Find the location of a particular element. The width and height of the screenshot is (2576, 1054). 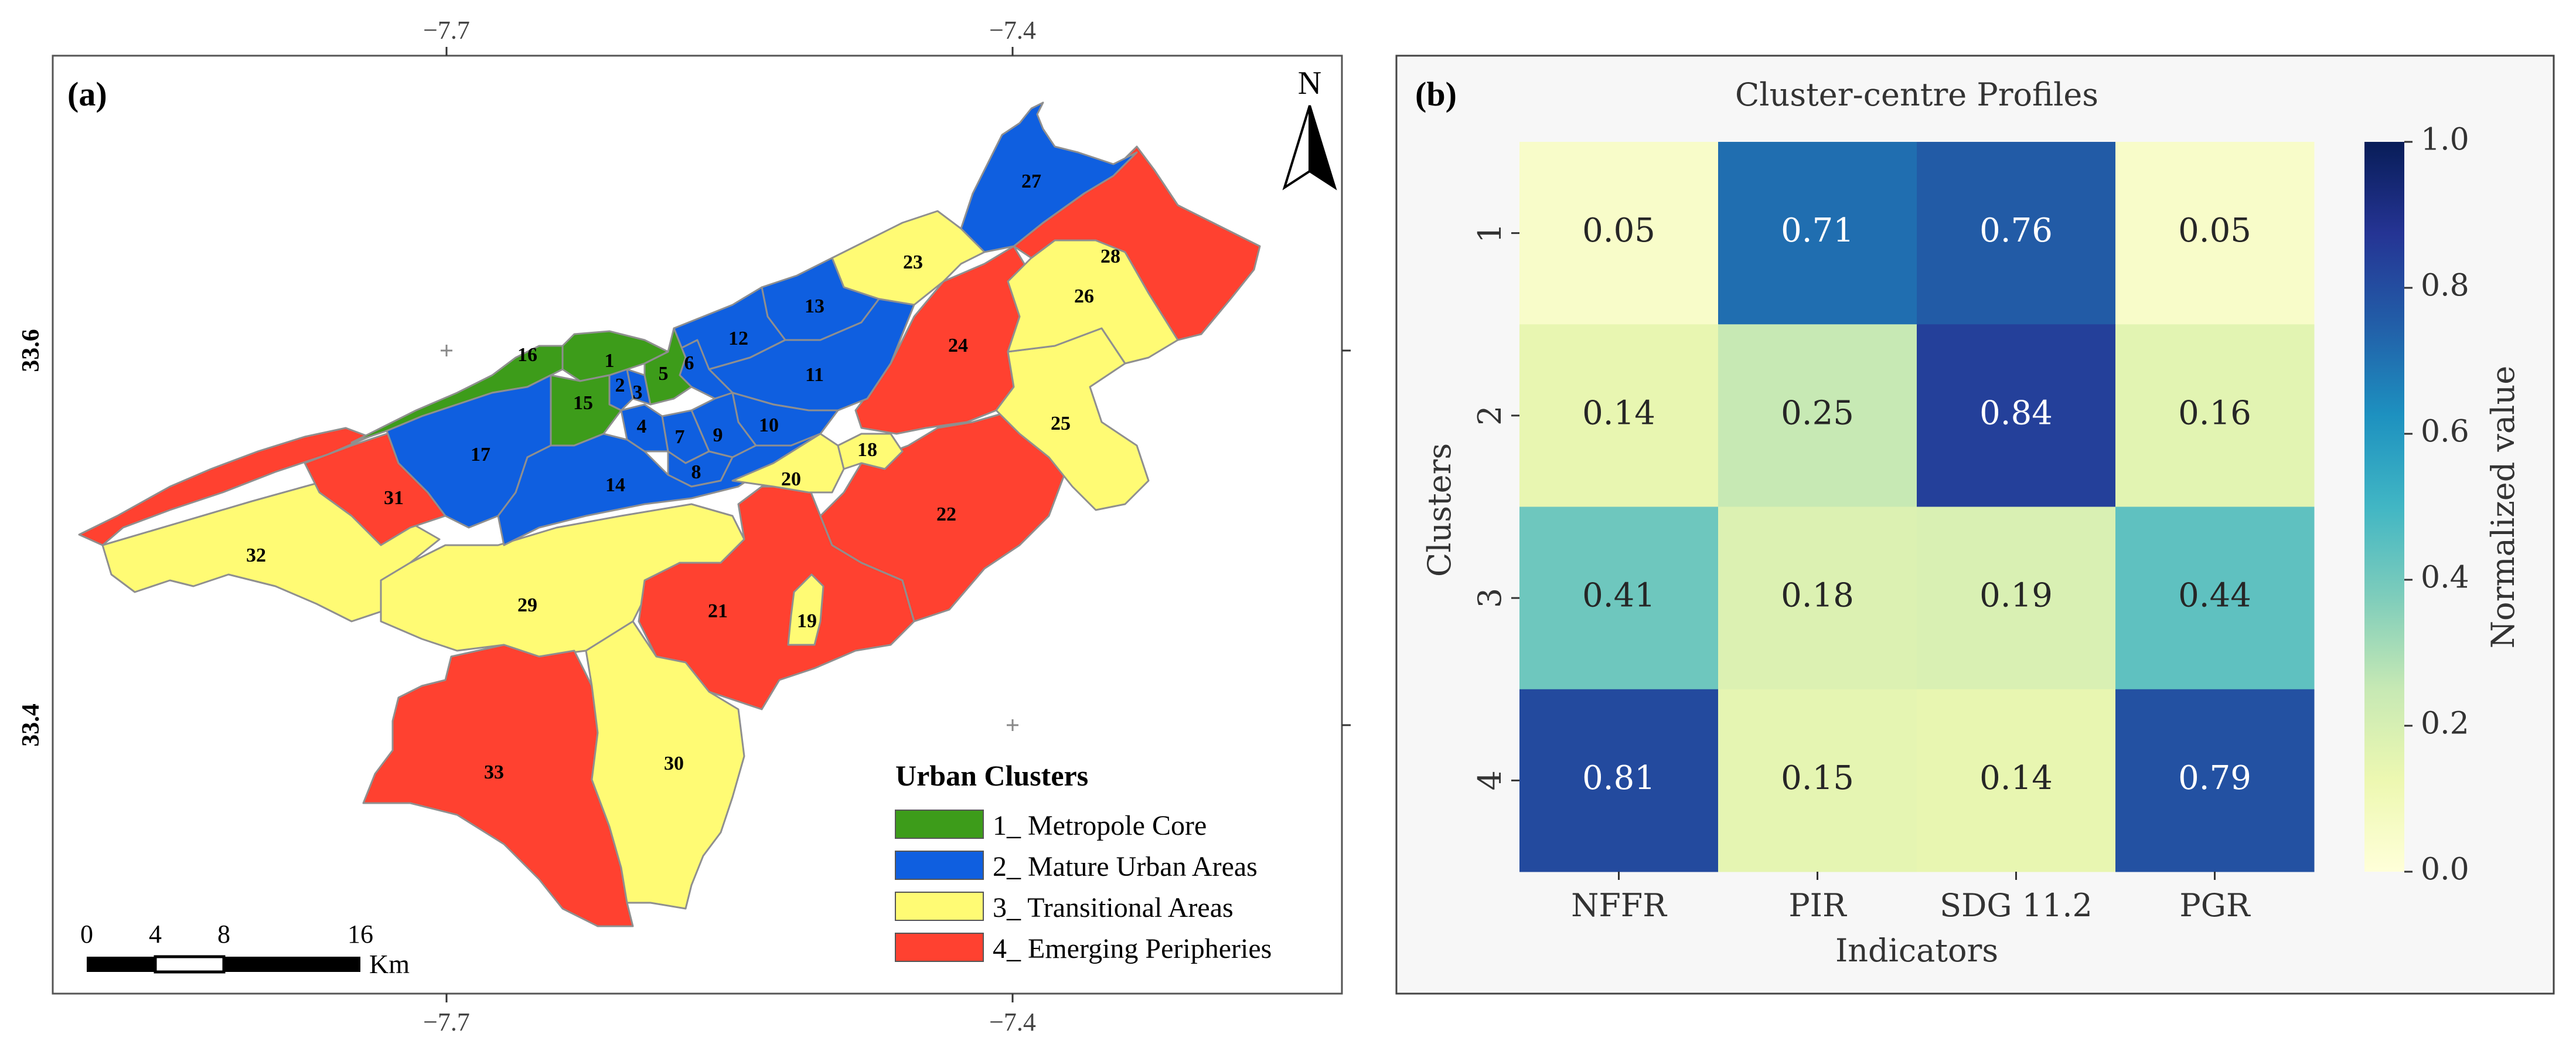

zone-label-12: 12 is located at coordinates (738, 338).